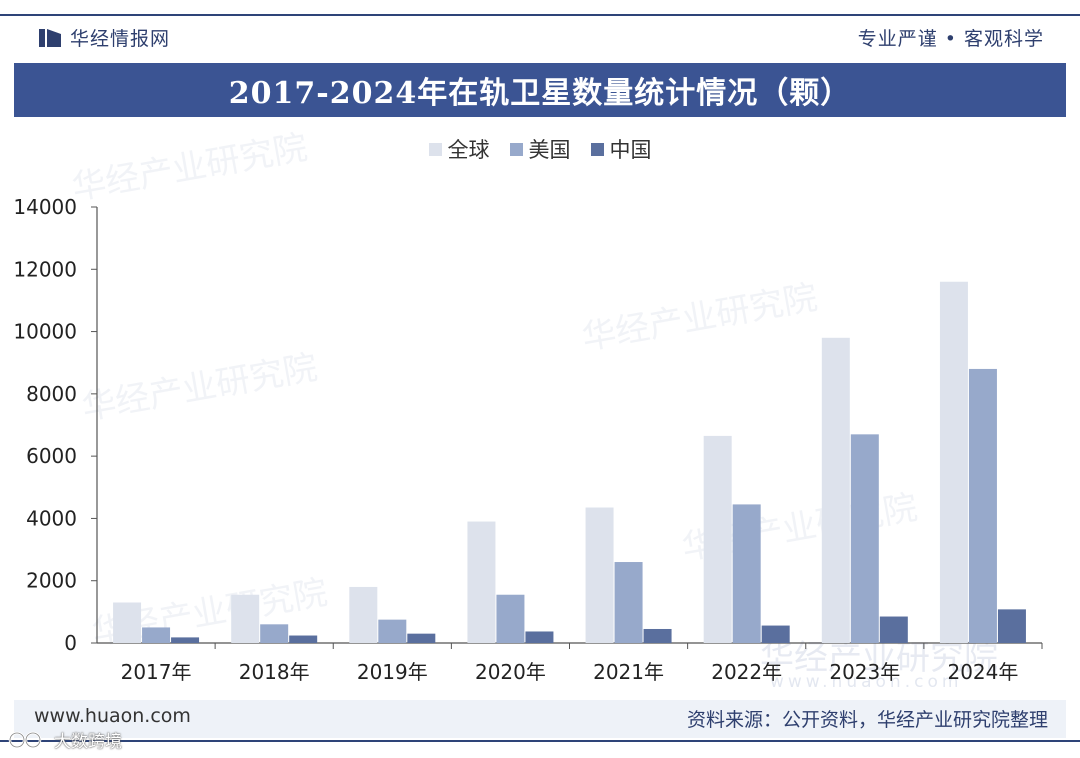  What do you see at coordinates (540, 741) in the screenshot?
I see `bottom-rule` at bounding box center [540, 741].